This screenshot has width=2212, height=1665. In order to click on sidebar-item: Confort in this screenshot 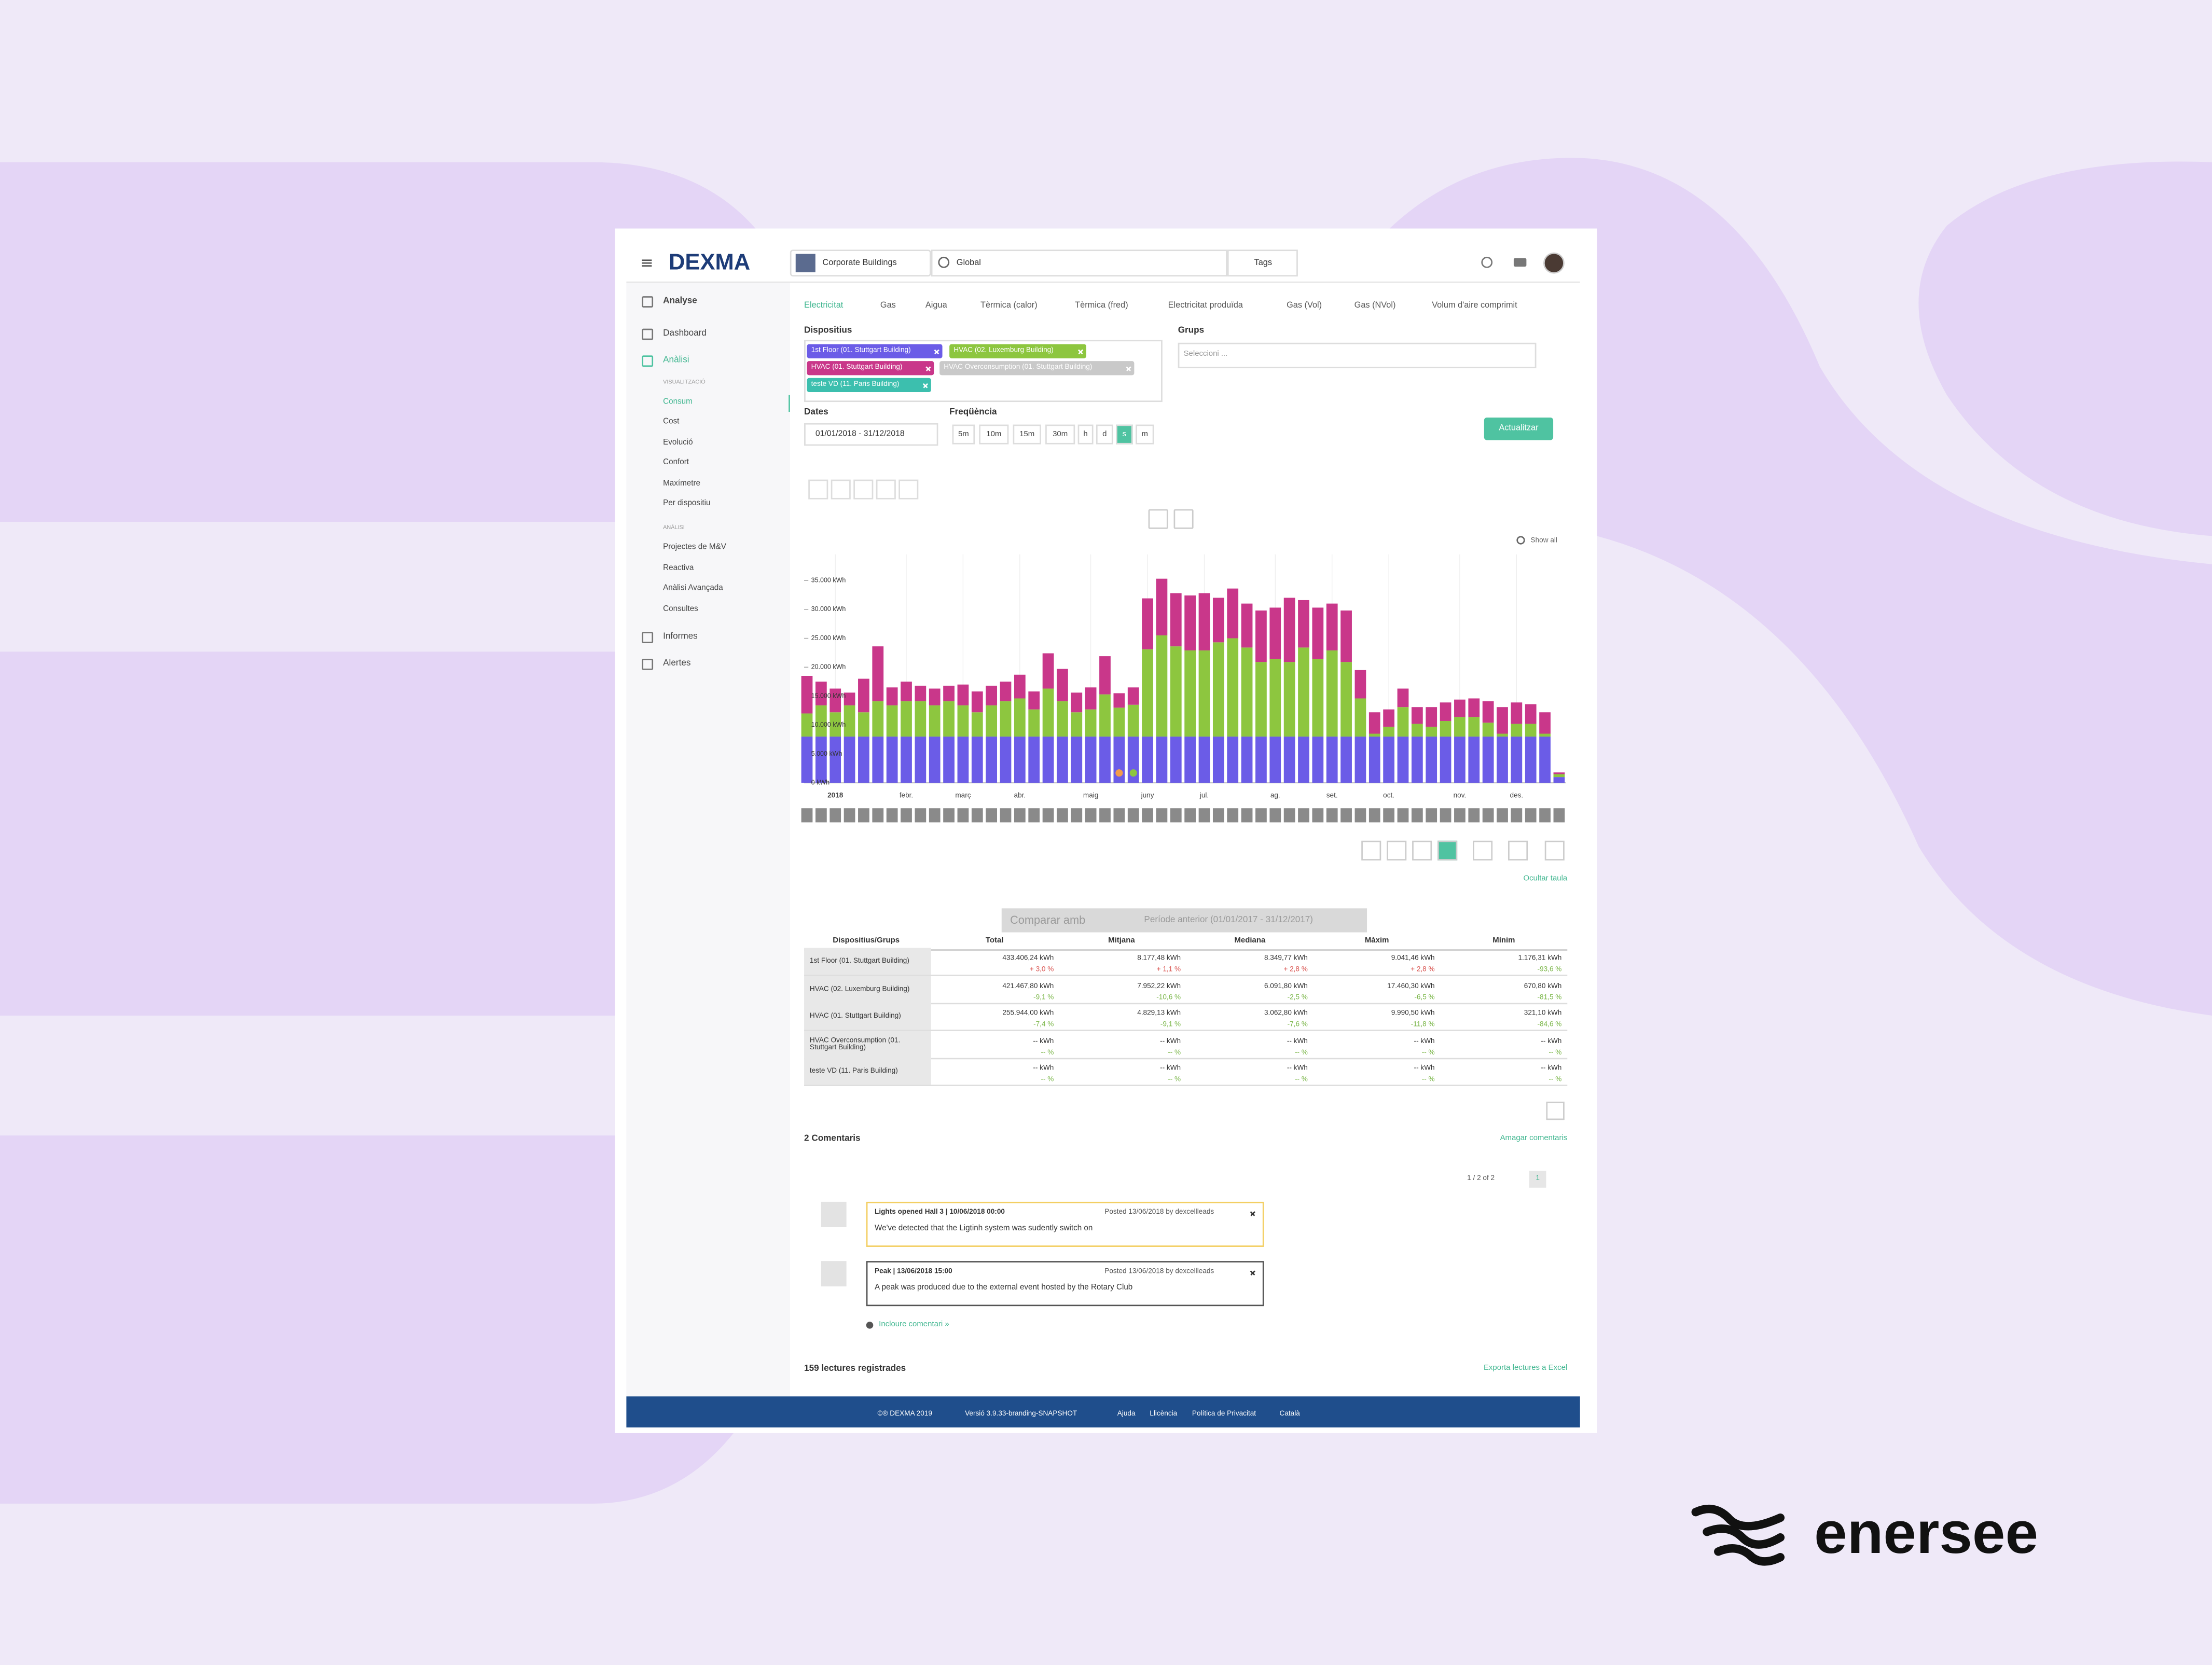, I will do `click(676, 463)`.